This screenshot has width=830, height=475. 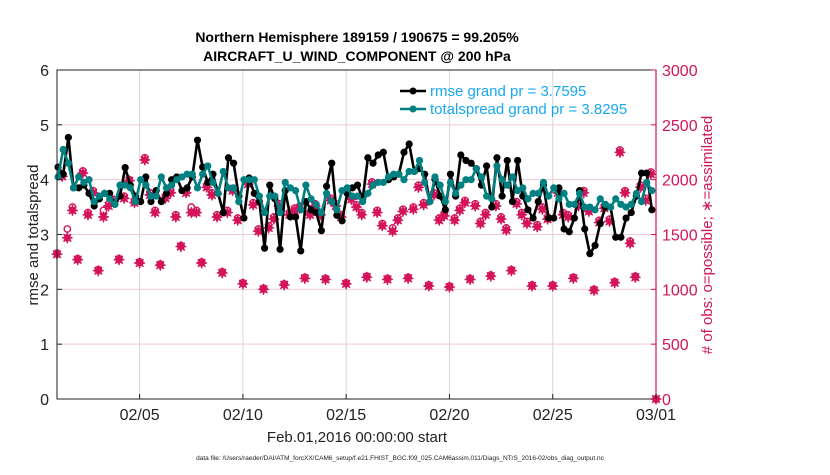 I want to click on y-left-tick-label: 2, so click(x=44, y=290).